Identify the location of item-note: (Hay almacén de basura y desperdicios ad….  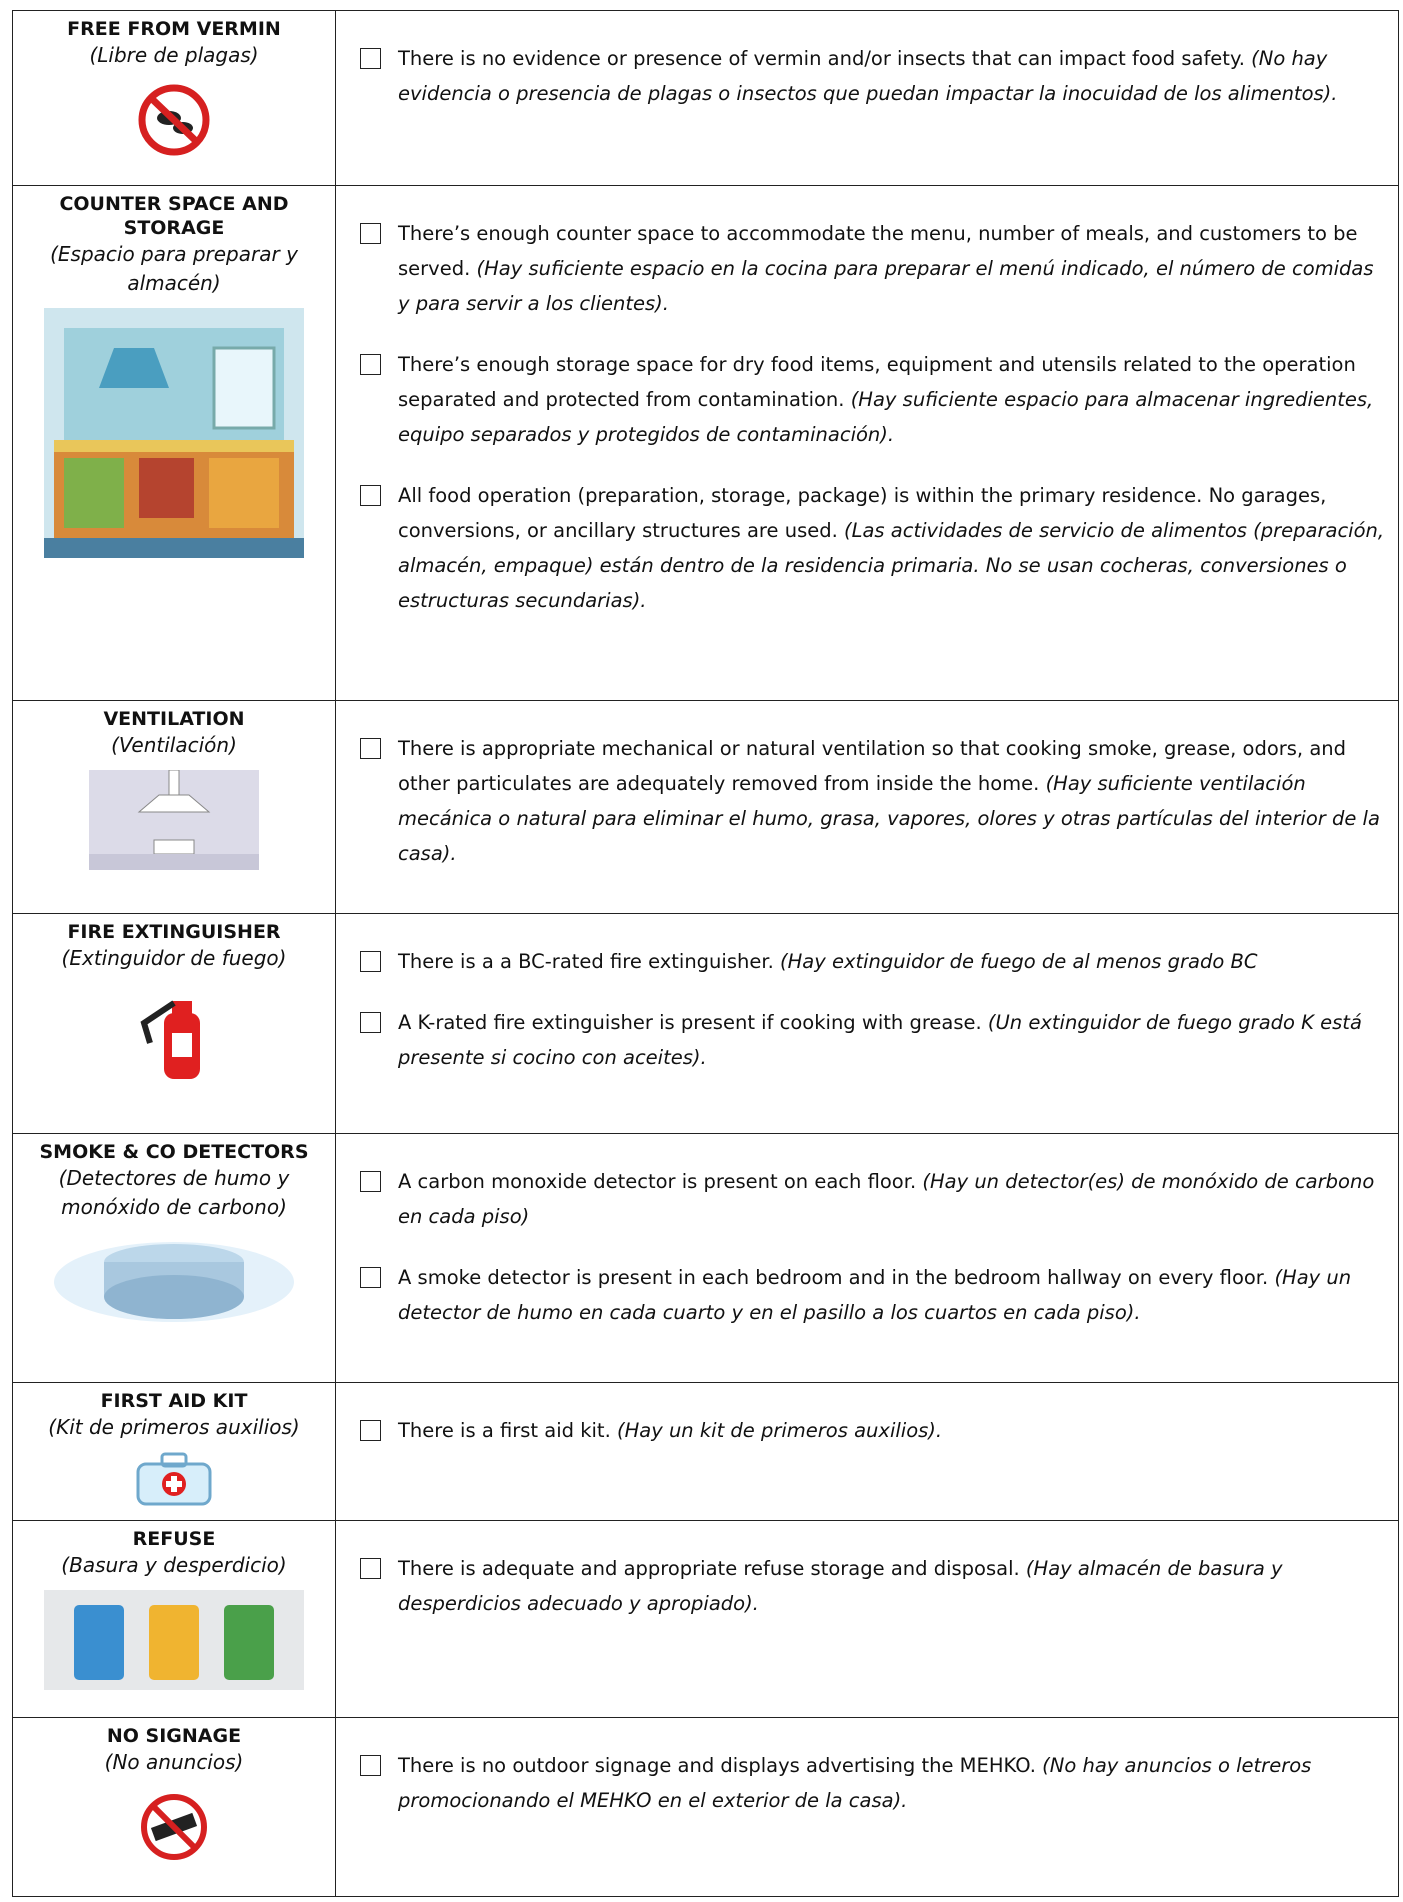
(840, 1586).